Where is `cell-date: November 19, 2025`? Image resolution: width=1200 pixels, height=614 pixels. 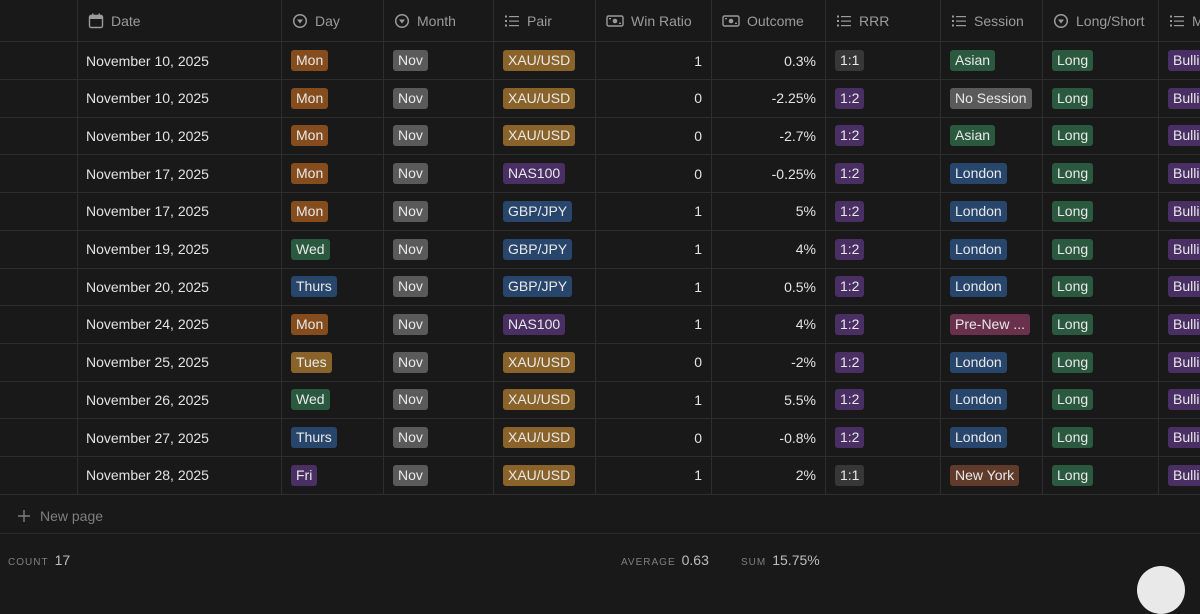 cell-date: November 19, 2025 is located at coordinates (180, 249).